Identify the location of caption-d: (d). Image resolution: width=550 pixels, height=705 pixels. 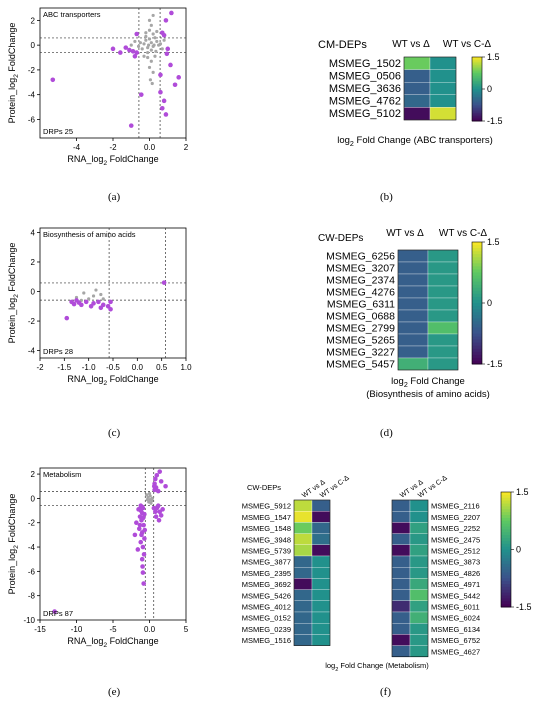
(386, 433).